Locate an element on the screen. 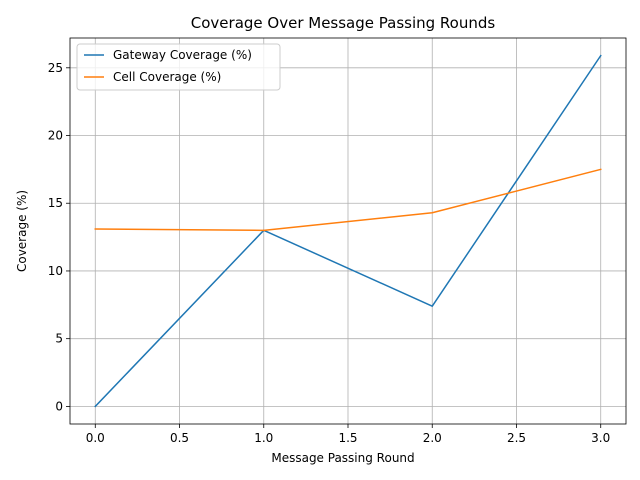 The width and height of the screenshot is (640, 480). x-tick-label: 2.5 is located at coordinates (516, 438).